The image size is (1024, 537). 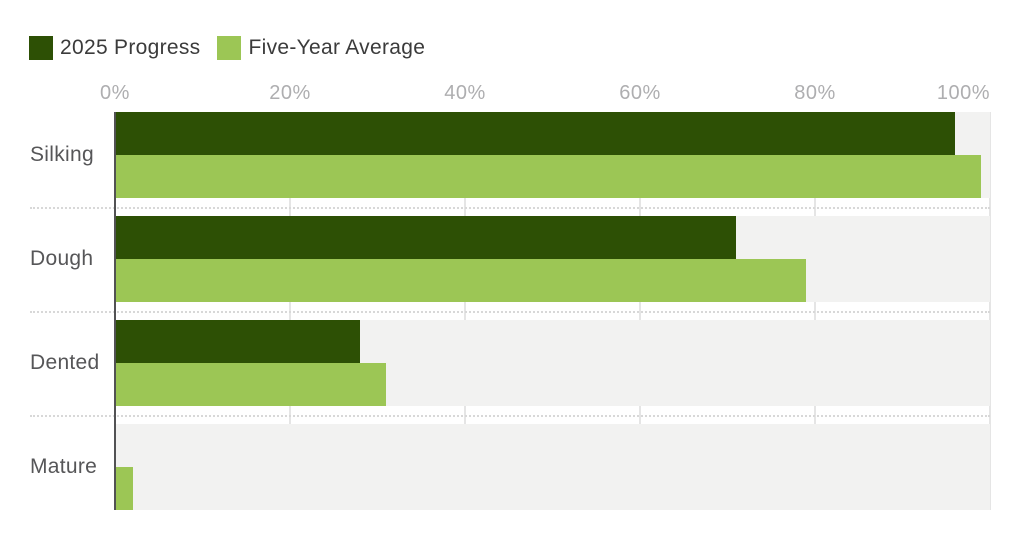 I want to click on x-tick-label-40: 40%, so click(x=465, y=93).